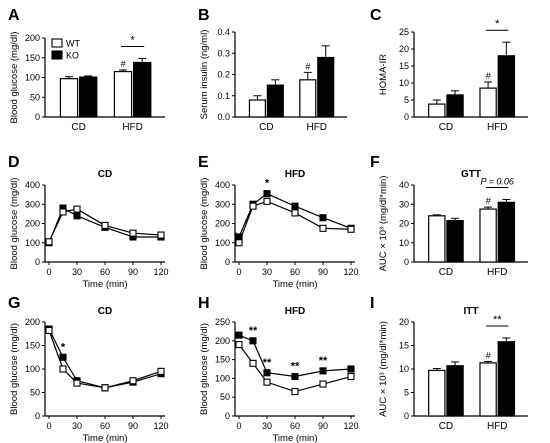 The width and height of the screenshot is (550, 443). What do you see at coordinates (204, 303) in the screenshot?
I see `panel-letter: H` at bounding box center [204, 303].